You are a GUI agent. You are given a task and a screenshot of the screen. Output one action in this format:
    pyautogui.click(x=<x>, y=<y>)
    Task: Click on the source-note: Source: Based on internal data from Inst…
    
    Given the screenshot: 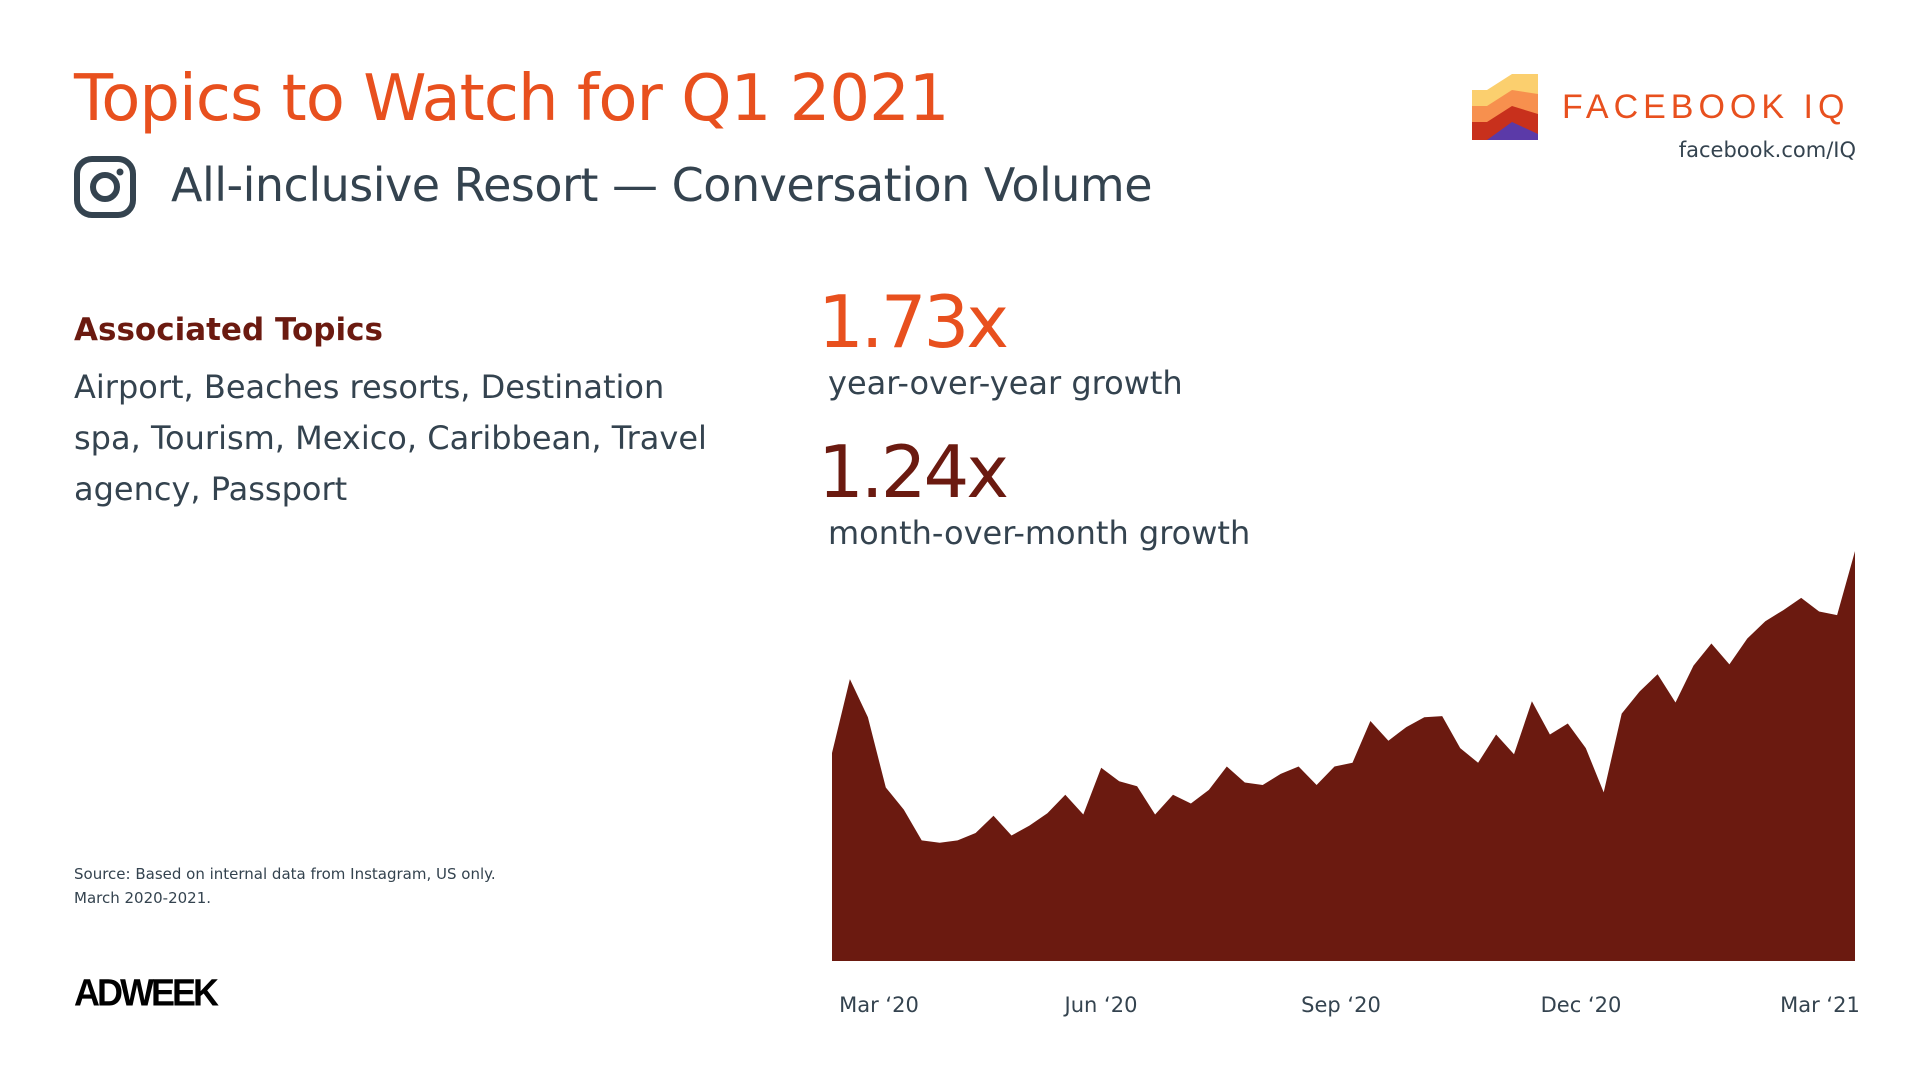 What is the action you would take?
    pyautogui.click(x=285, y=886)
    